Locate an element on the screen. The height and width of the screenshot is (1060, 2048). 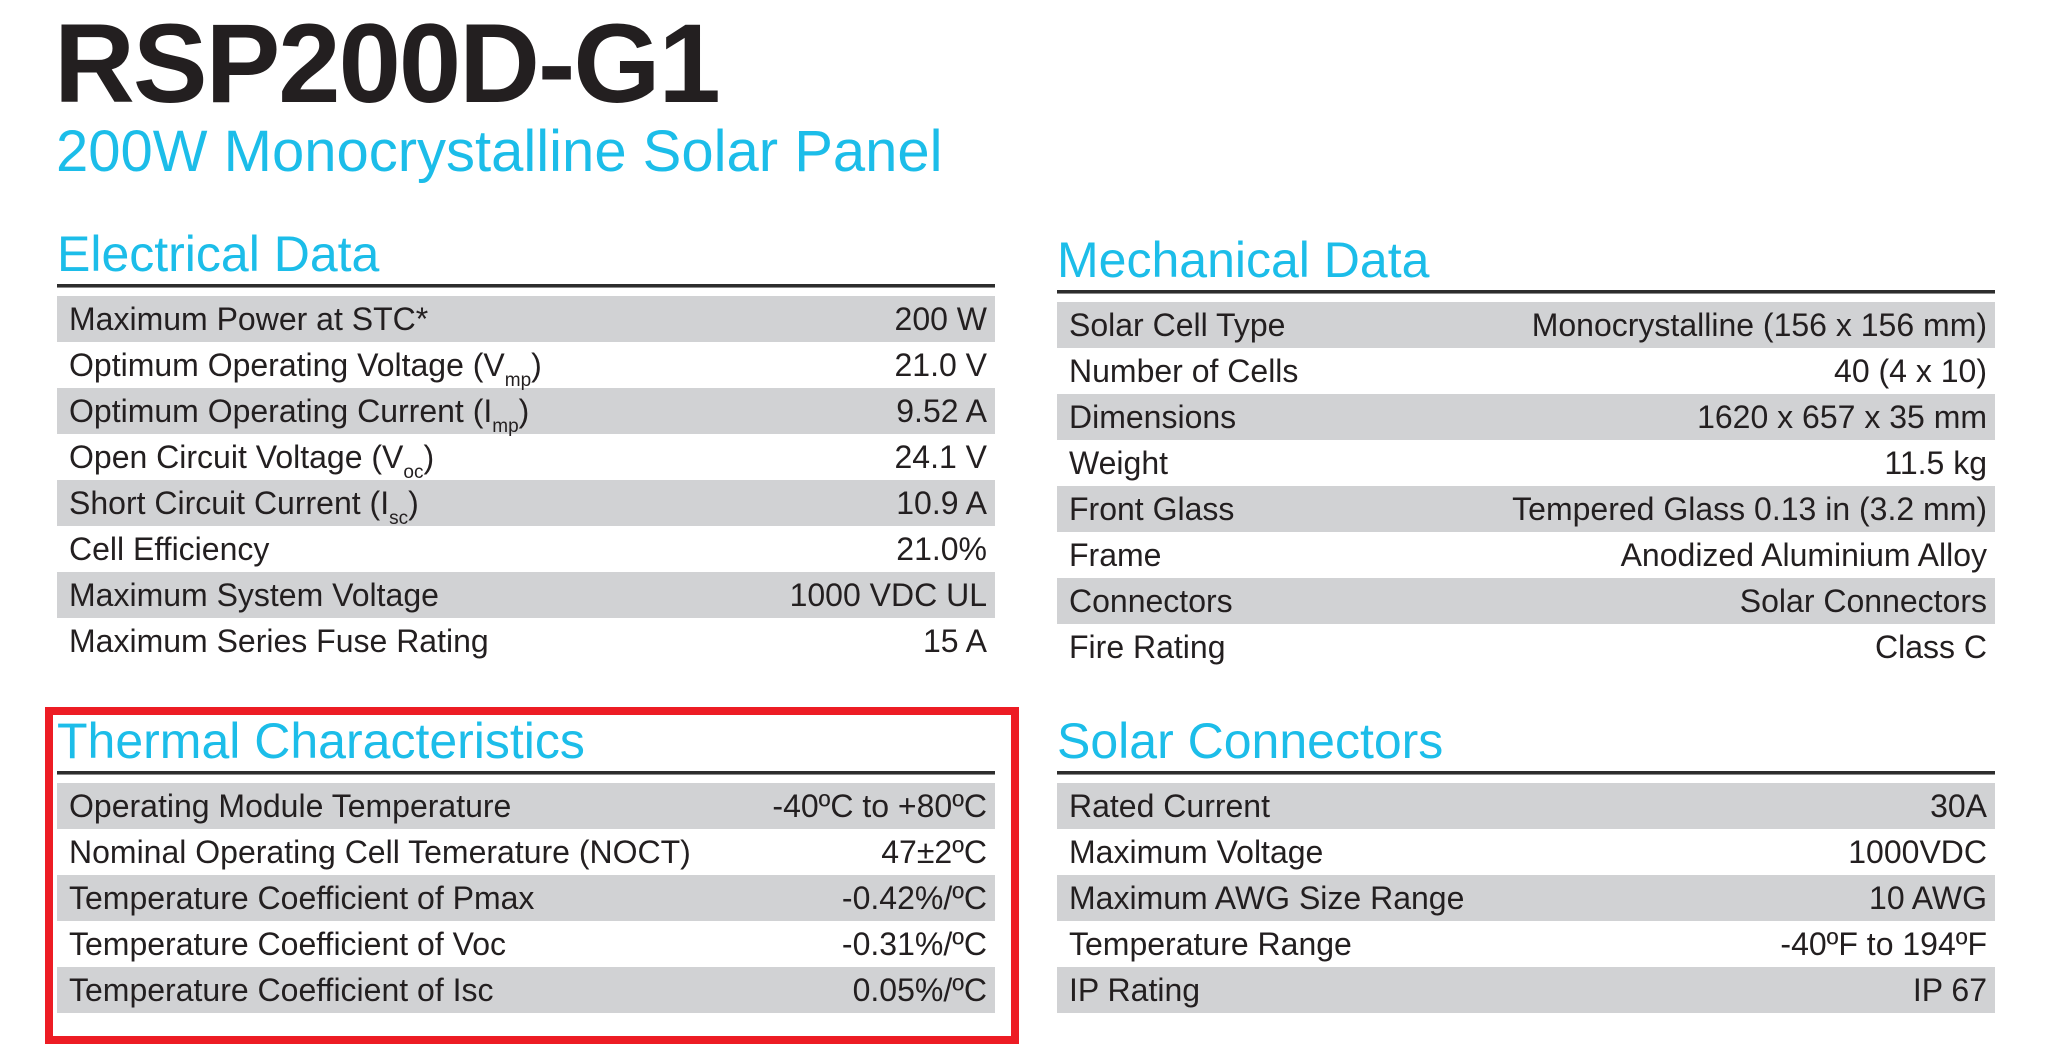
spec-row: Connectors Solar Connectors is located at coordinates (1526, 601).